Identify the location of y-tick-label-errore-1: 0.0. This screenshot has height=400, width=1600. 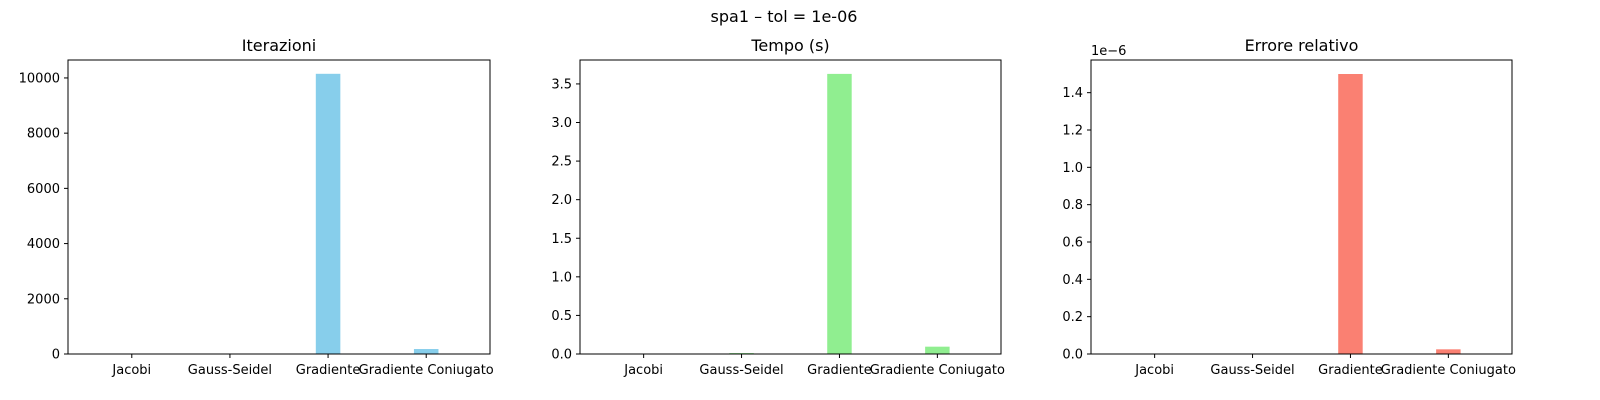
(1072, 355).